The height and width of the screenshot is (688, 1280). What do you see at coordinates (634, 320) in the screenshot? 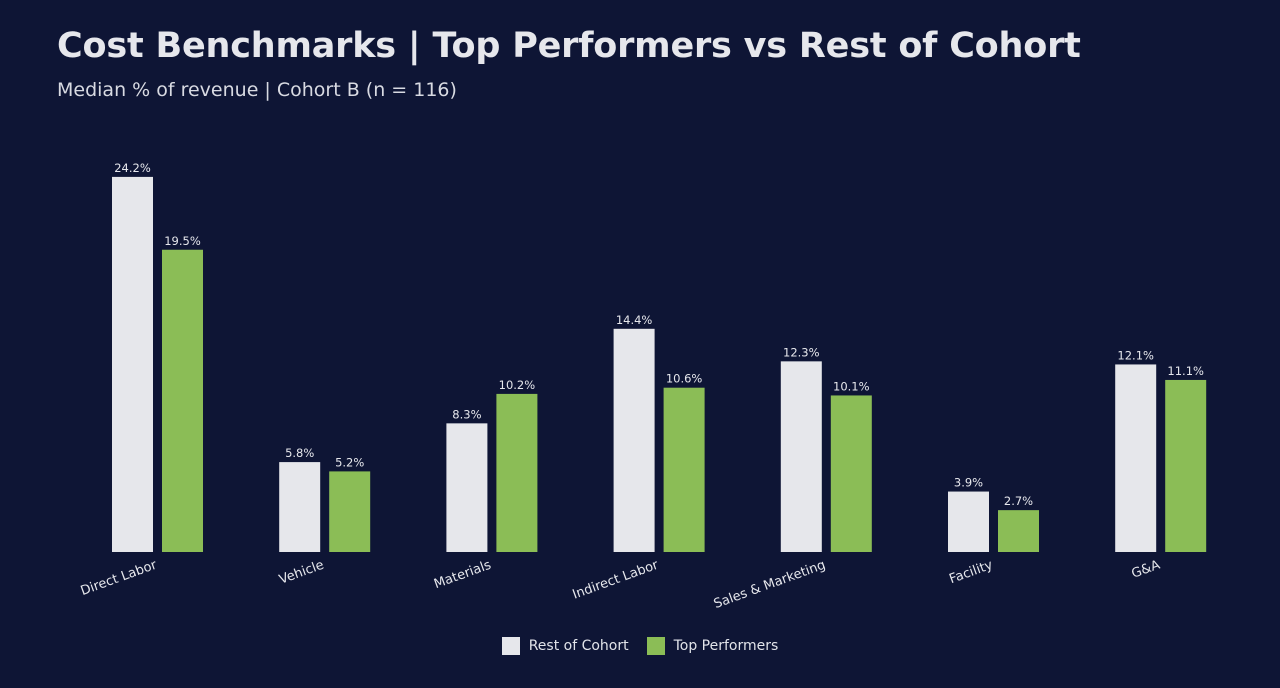
I see `data-label-rest-of-cohort-indirect-labor: 14.4%` at bounding box center [634, 320].